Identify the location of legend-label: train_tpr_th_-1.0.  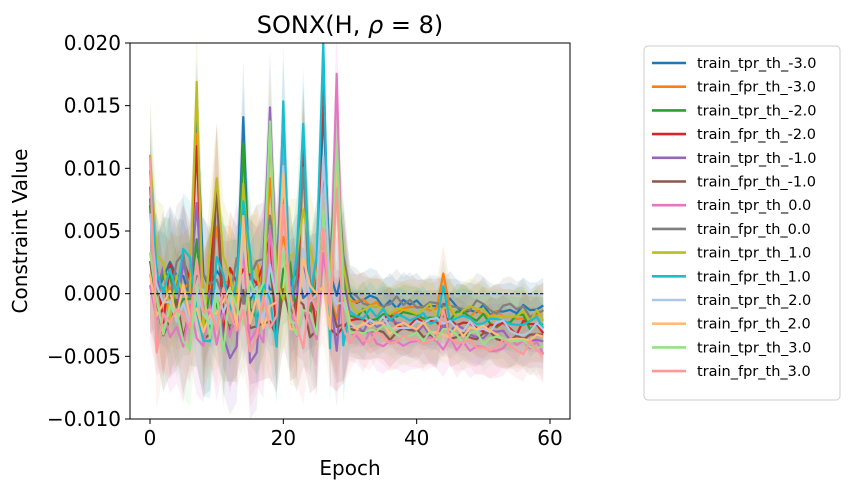
(757, 159).